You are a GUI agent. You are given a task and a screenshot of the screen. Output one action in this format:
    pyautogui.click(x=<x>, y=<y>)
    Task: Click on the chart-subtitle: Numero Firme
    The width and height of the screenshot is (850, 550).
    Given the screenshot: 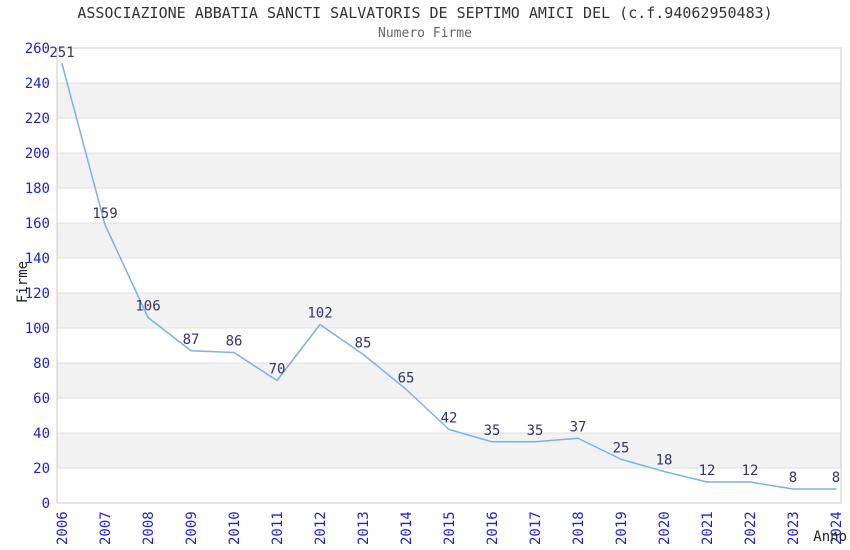 What is the action you would take?
    pyautogui.click(x=425, y=33)
    